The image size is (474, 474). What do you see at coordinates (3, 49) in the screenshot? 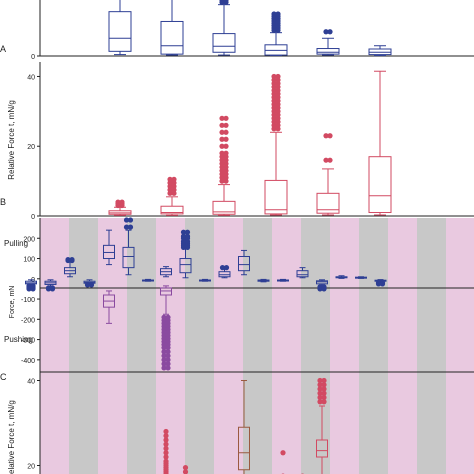
I see `panel-a-label: A` at bounding box center [3, 49].